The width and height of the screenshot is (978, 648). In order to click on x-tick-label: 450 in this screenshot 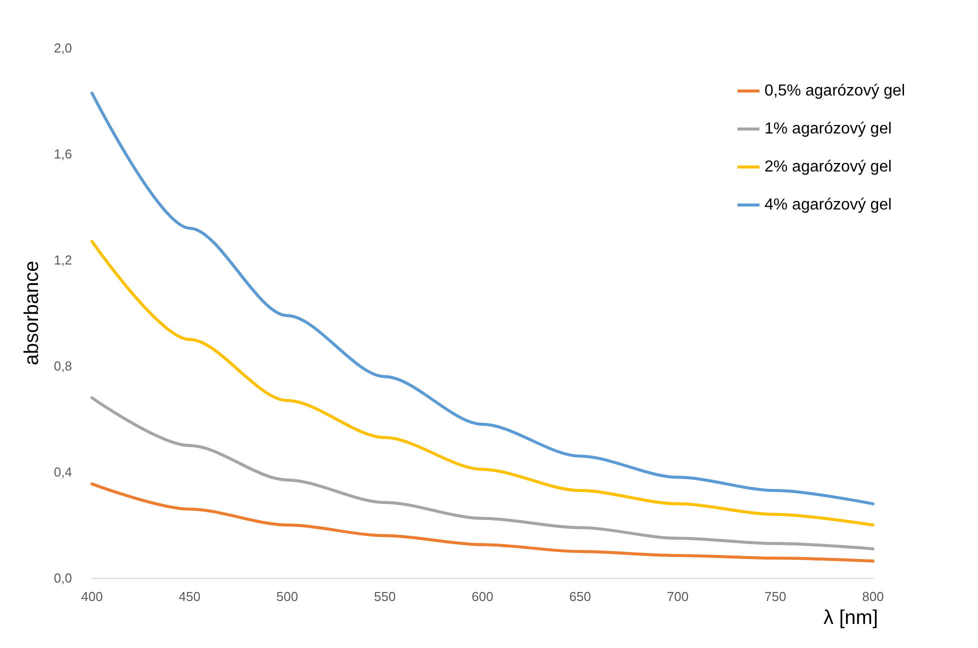, I will do `click(189, 596)`.